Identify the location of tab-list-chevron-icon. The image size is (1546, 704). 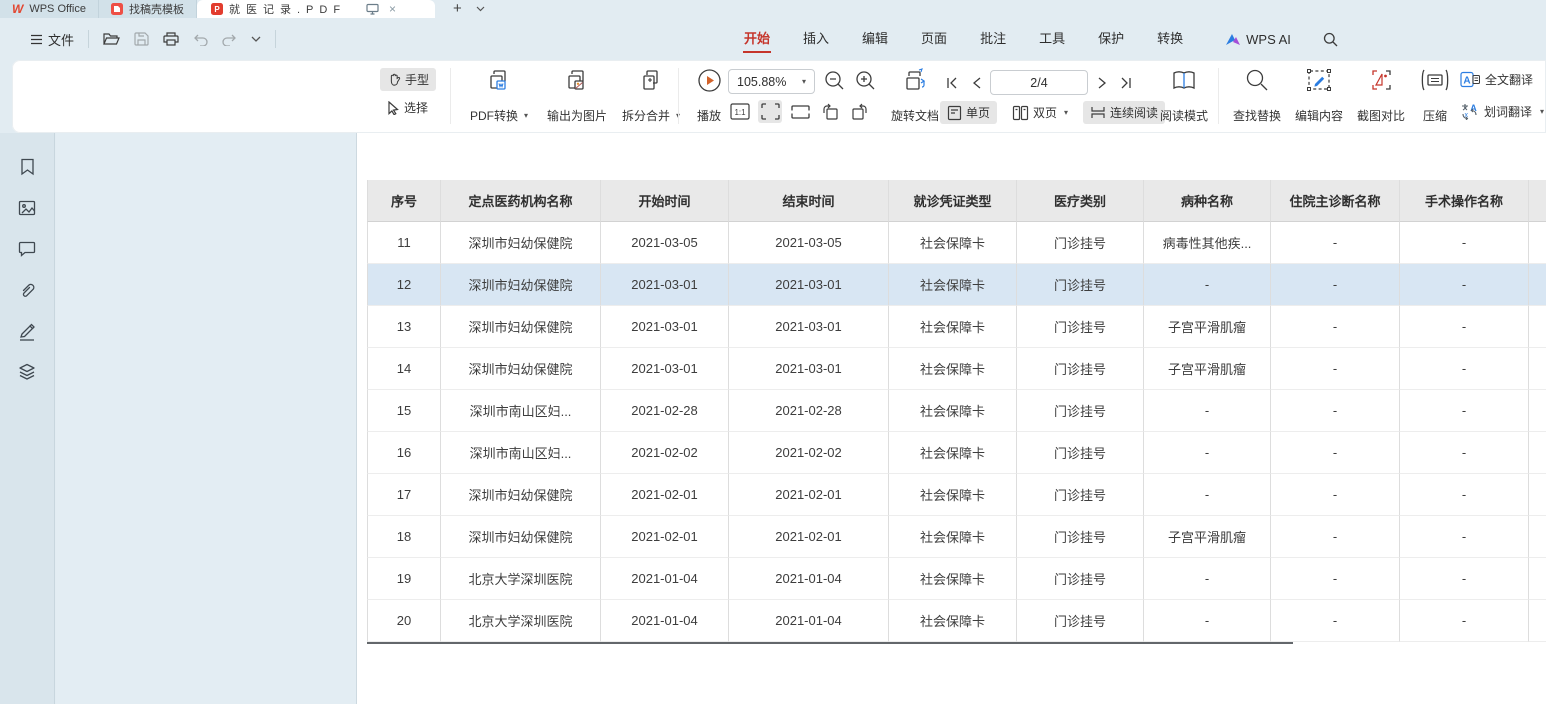
(480, 9).